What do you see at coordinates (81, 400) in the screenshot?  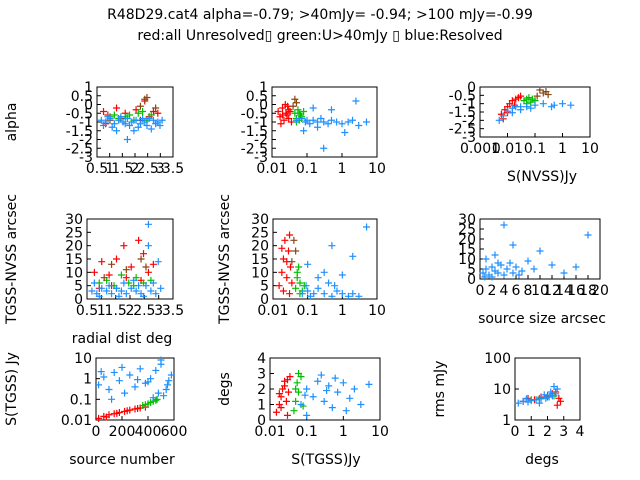 I see `y-tick-label: 0.1` at bounding box center [81, 400].